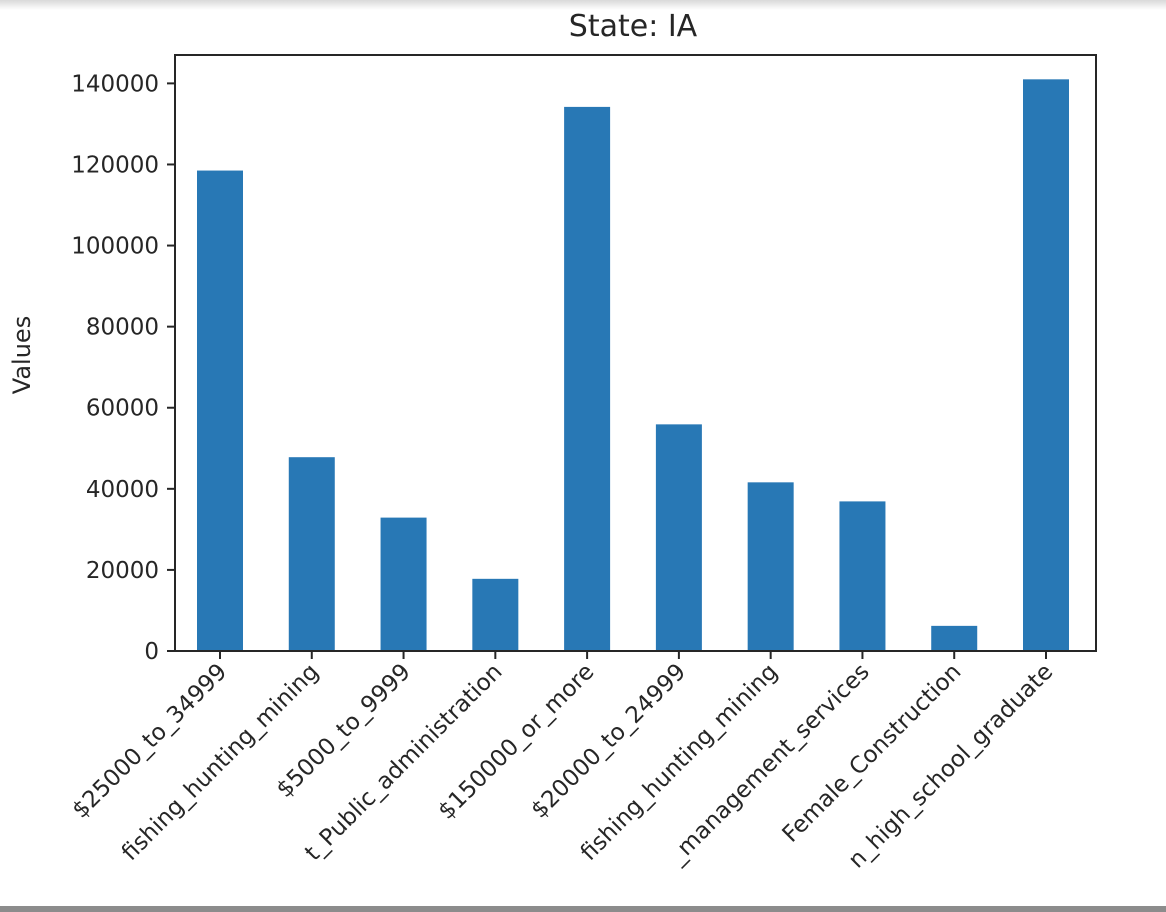 The image size is (1166, 912). I want to click on x-tick-label: Female_Construction, so click(872, 753).